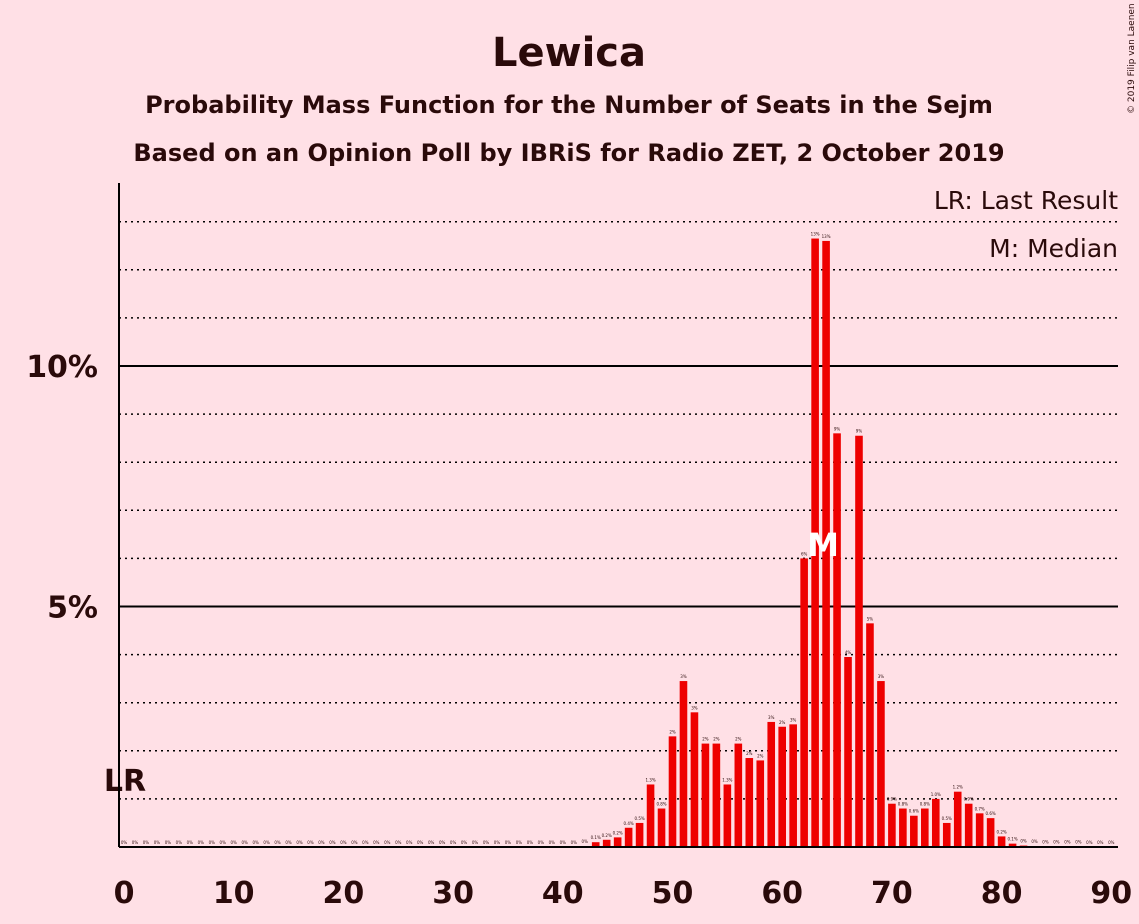 The width and height of the screenshot is (1139, 924). Describe the element at coordinates (914, 811) in the screenshot. I see `bar-value-label: 0.6%` at that location.